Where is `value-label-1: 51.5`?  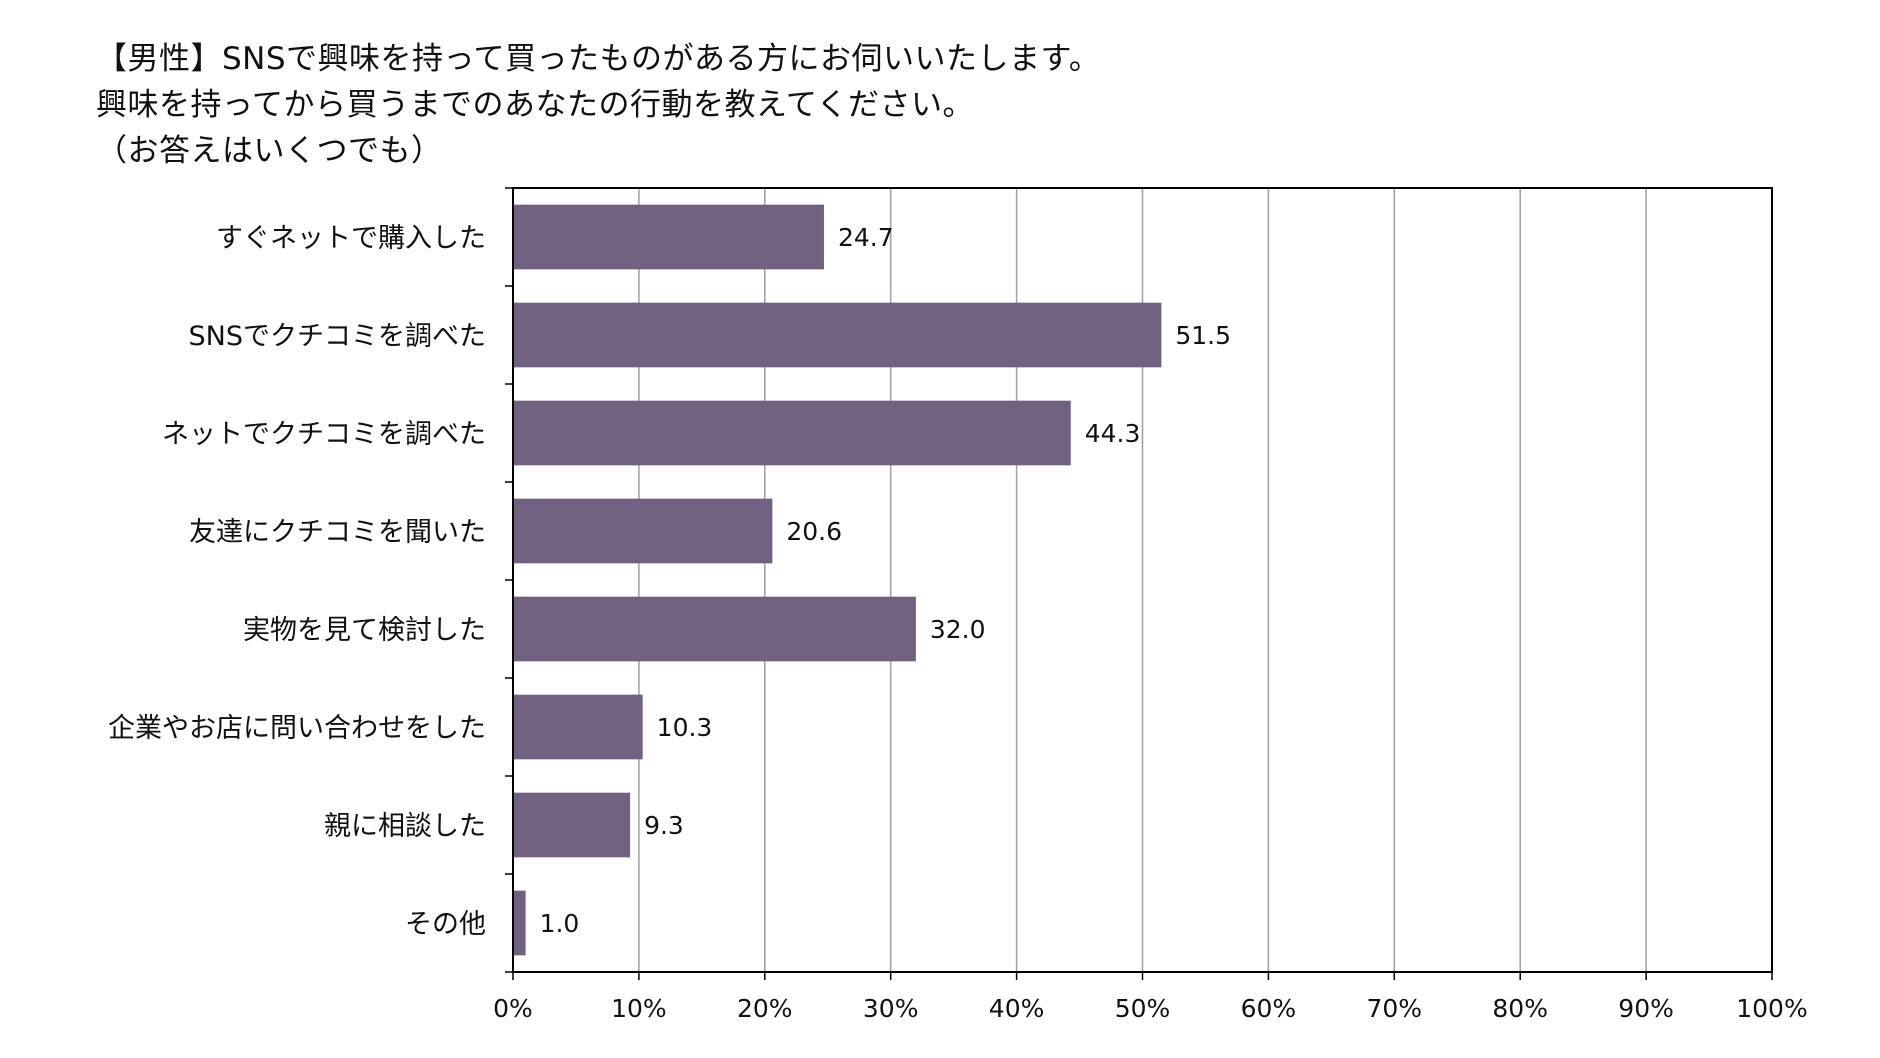 value-label-1: 51.5 is located at coordinates (1203, 335).